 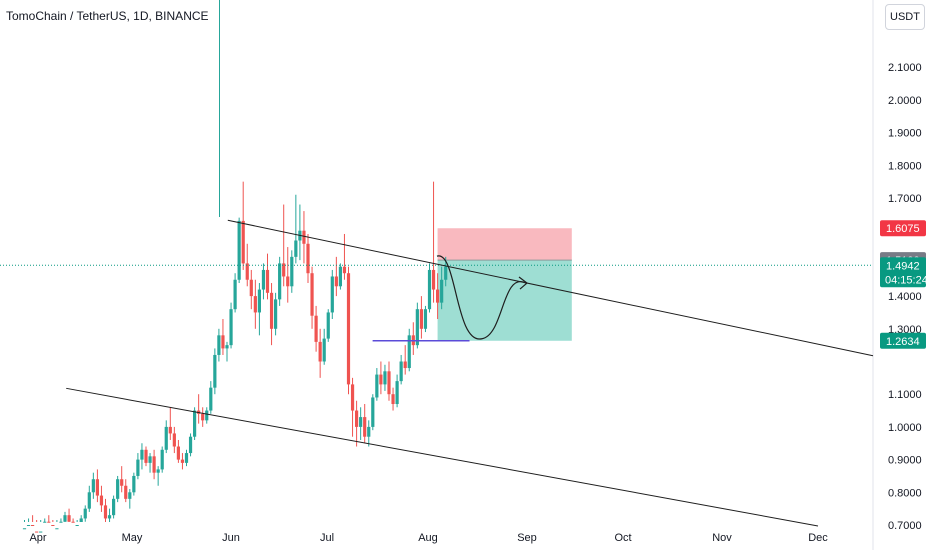 I want to click on price-tick-label: 1.7000, so click(x=905, y=199).